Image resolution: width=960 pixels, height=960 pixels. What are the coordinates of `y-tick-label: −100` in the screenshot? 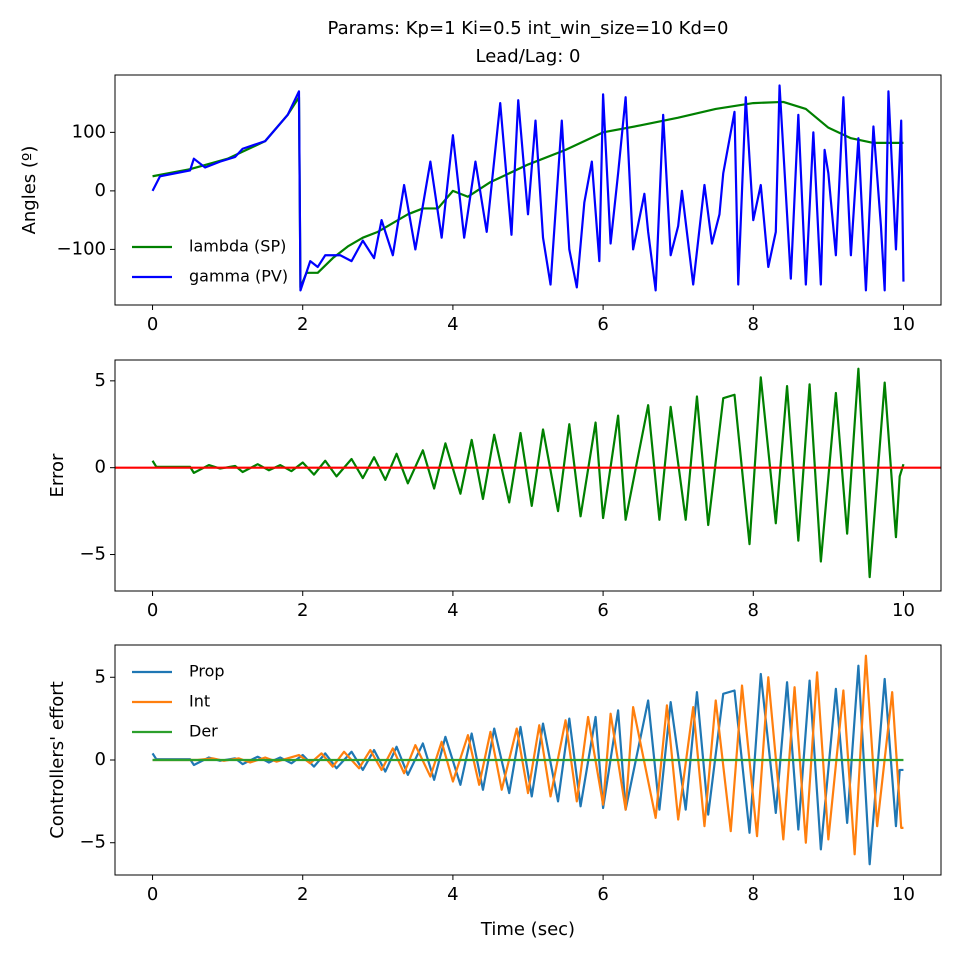 It's located at (81, 248).